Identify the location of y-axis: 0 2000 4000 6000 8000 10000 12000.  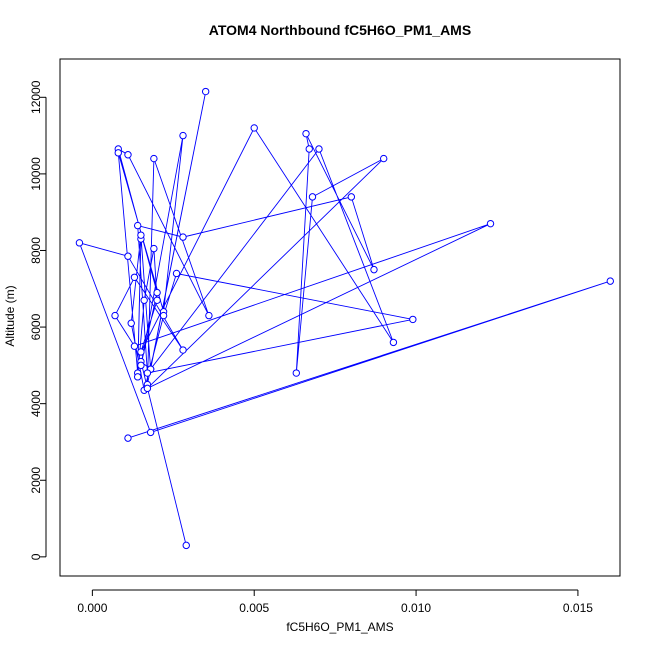
(38, 320).